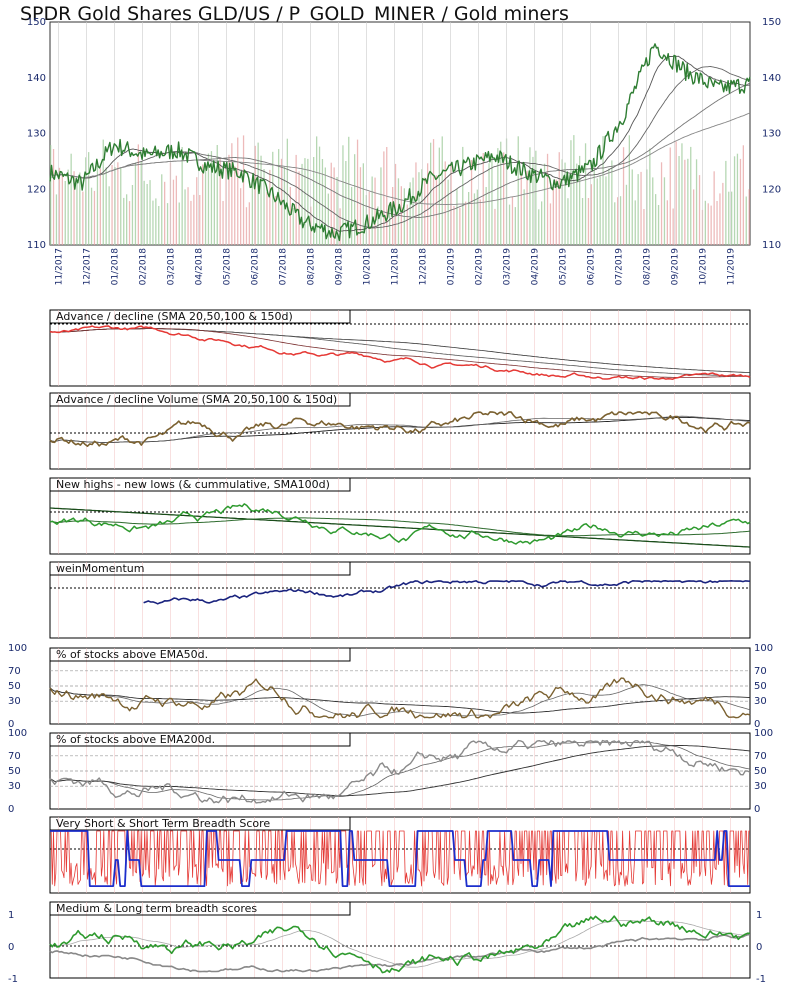 The height and width of the screenshot is (1000, 800). I want to click on panel-frame, so click(400, 600).